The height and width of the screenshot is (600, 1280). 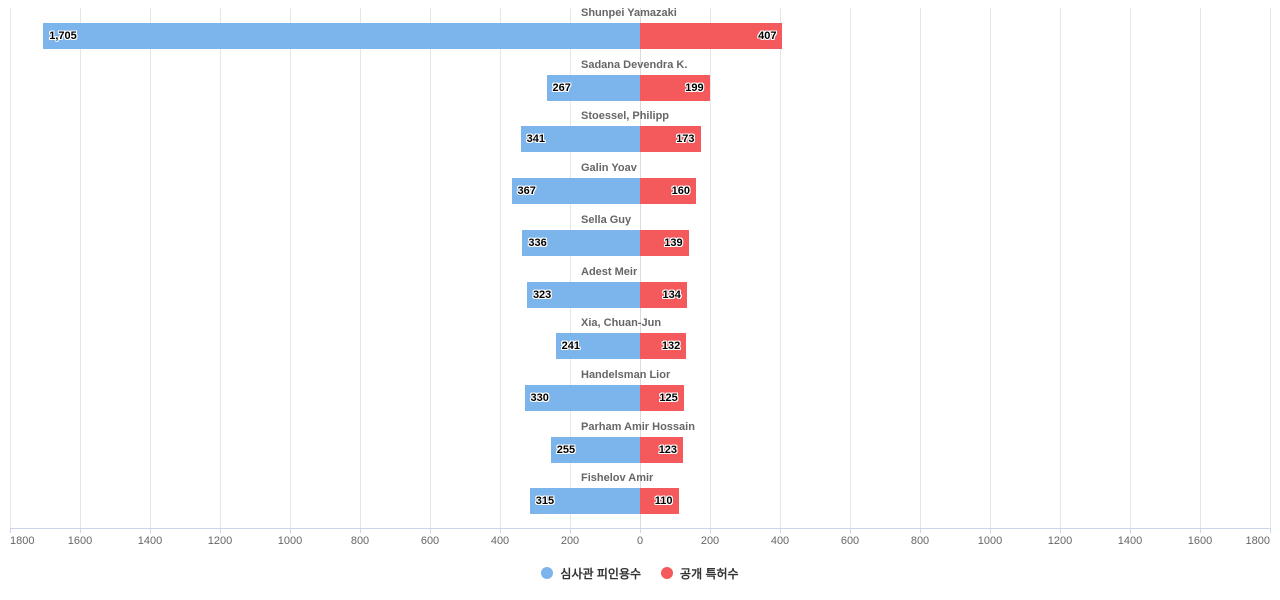 I want to click on bar-value-label: 267, so click(x=561, y=87).